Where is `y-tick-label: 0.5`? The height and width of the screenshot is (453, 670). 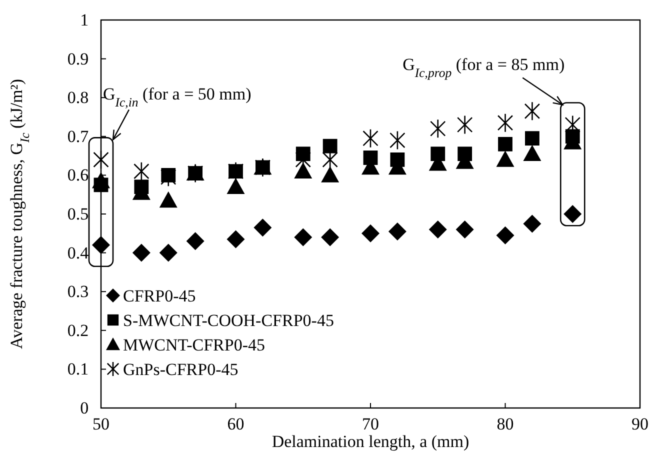 y-tick-label: 0.5 is located at coordinates (78, 214).